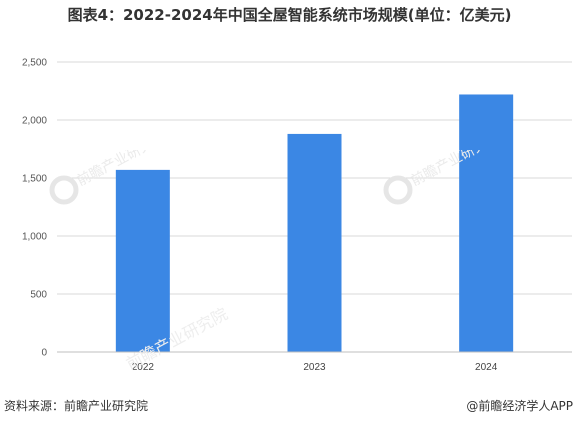 The height and width of the screenshot is (424, 579). Describe the element at coordinates (34, 121) in the screenshot. I see `y-tick-label: 2,000` at that location.